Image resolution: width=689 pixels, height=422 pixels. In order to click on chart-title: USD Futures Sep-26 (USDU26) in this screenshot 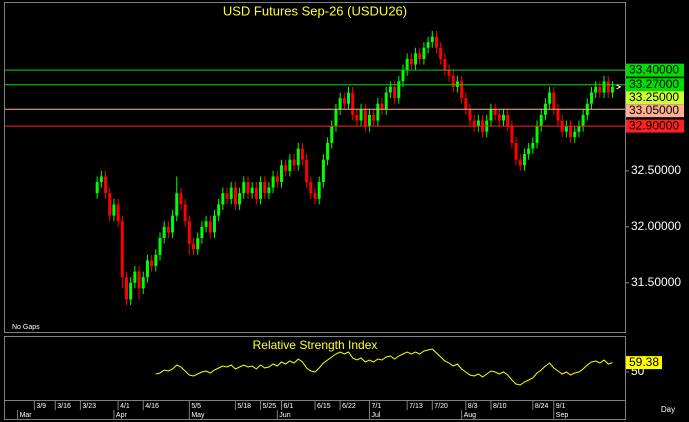, I will do `click(315, 10)`.